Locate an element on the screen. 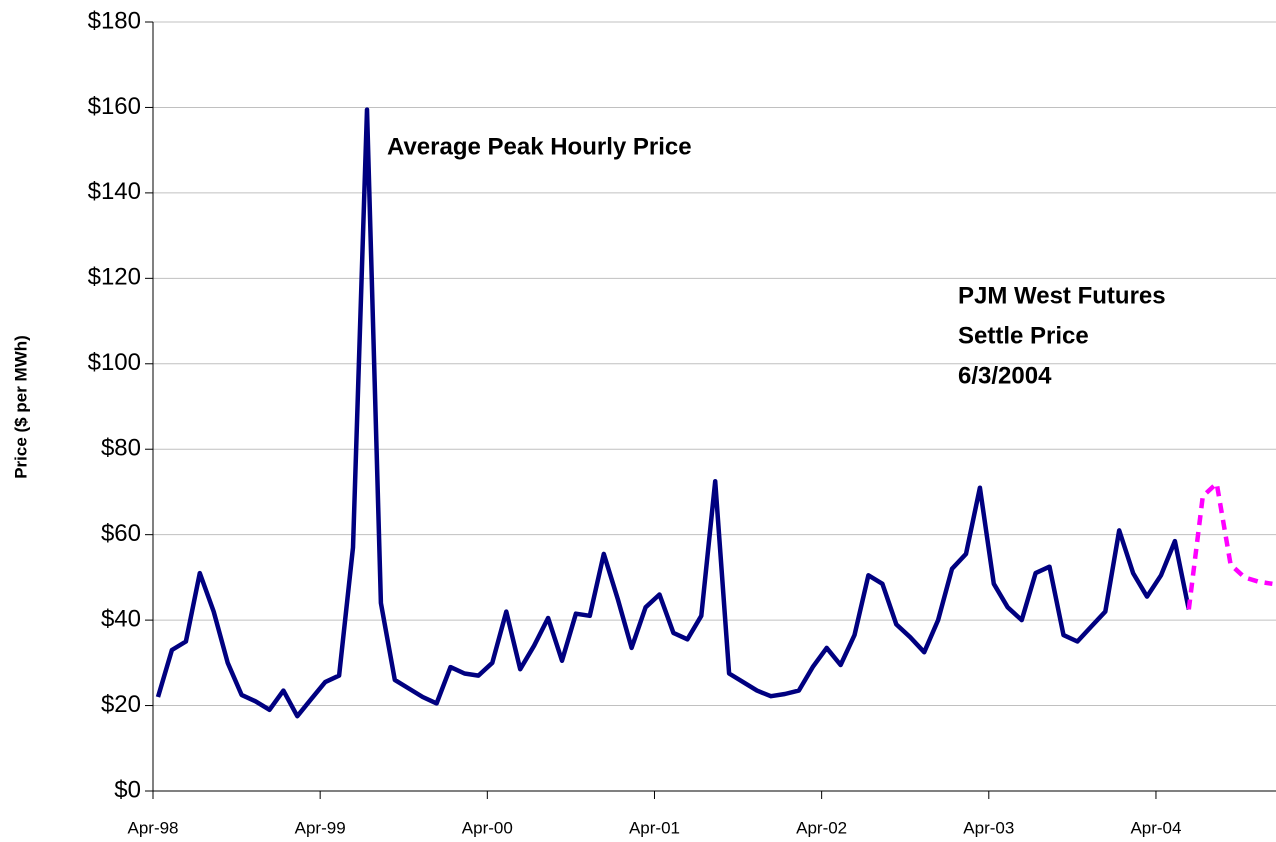 The image size is (1276, 842). y-tick-label: $160 is located at coordinates (114, 106).